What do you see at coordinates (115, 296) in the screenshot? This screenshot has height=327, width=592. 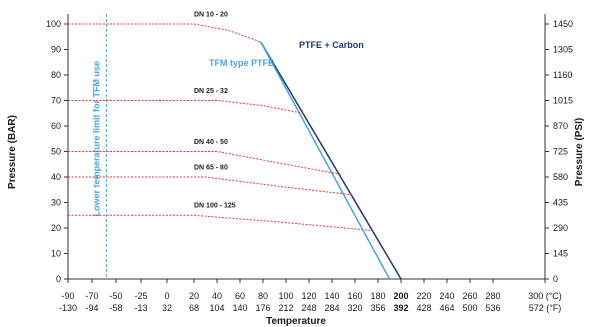 I see `x-tick-label-c: -50` at bounding box center [115, 296].